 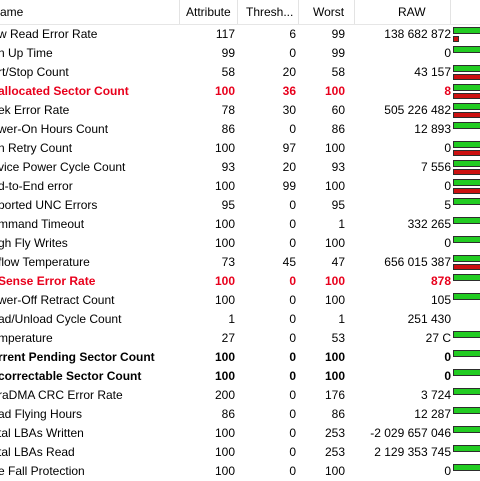 What do you see at coordinates (417, 34) in the screenshot?
I see `raw-value-cell: 138 682 872` at bounding box center [417, 34].